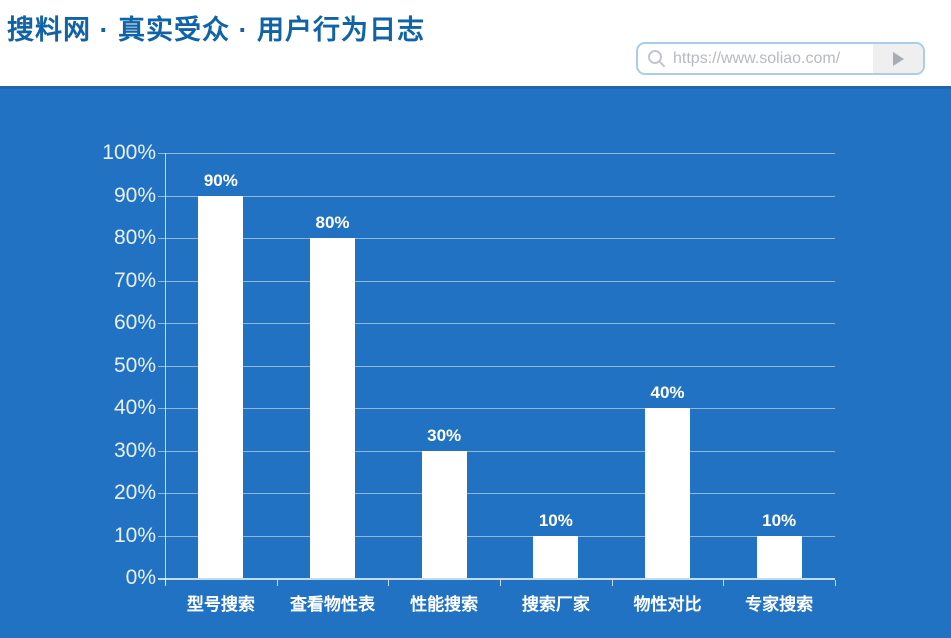 The width and height of the screenshot is (951, 638). What do you see at coordinates (134, 535) in the screenshot?
I see `y-tick-label: 10%` at bounding box center [134, 535].